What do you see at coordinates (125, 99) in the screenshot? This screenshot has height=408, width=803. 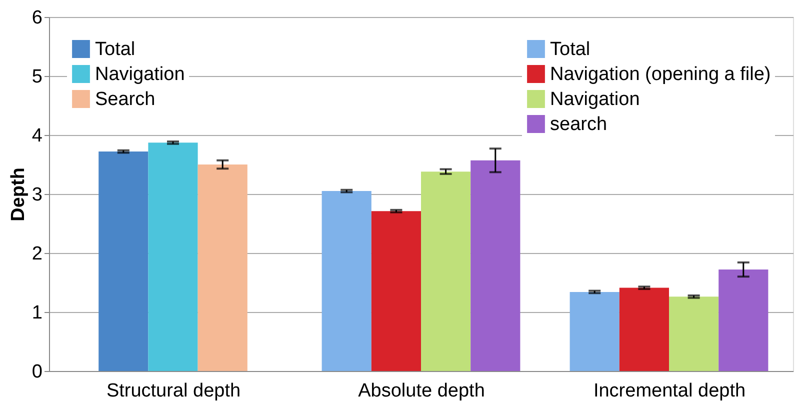 I see `legend-label: Search` at bounding box center [125, 99].